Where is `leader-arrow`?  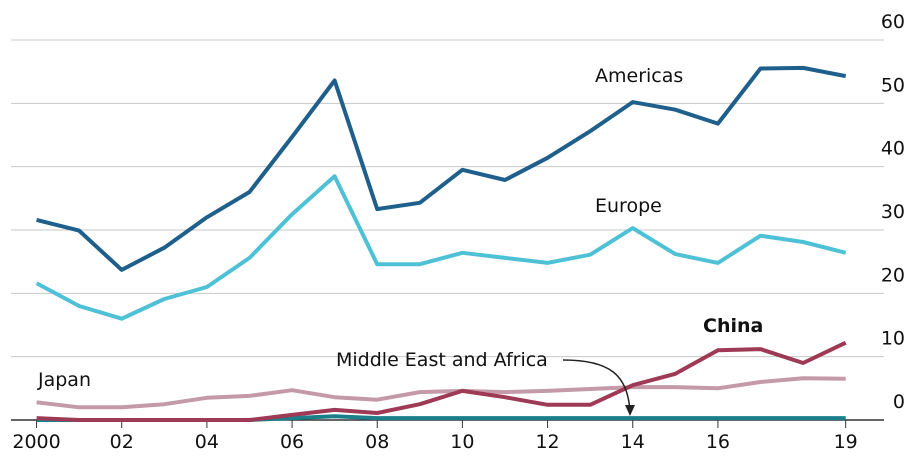
leader-arrow is located at coordinates (630, 410).